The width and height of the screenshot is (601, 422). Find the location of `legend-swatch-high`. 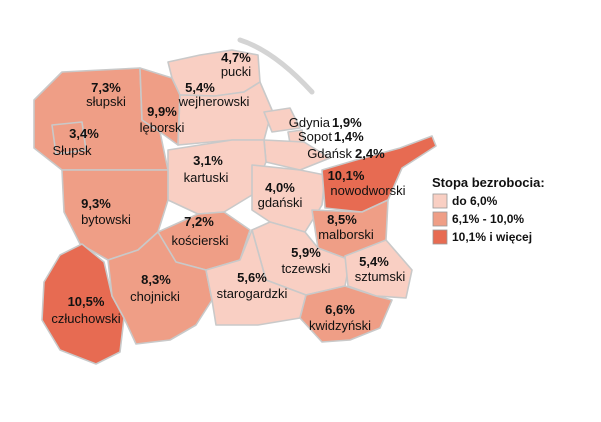

legend-swatch-high is located at coordinates (440, 237).